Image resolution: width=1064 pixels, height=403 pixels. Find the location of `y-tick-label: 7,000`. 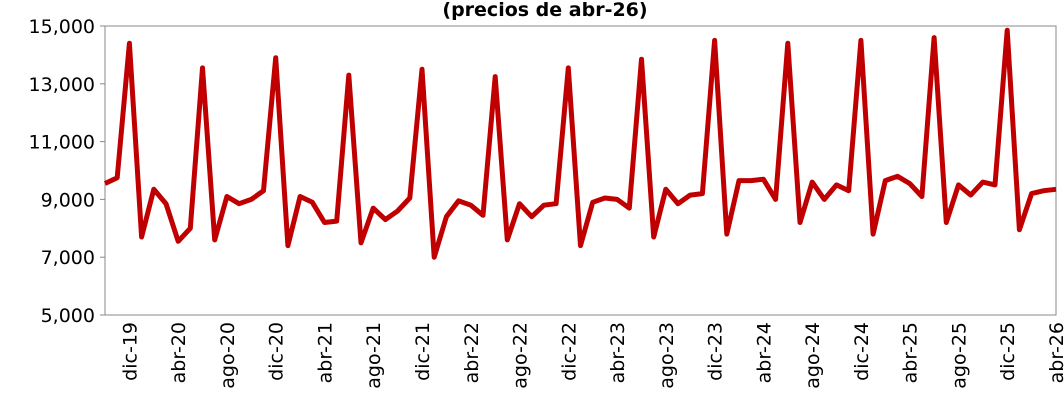

y-tick-label: 7,000 is located at coordinates (68, 258).